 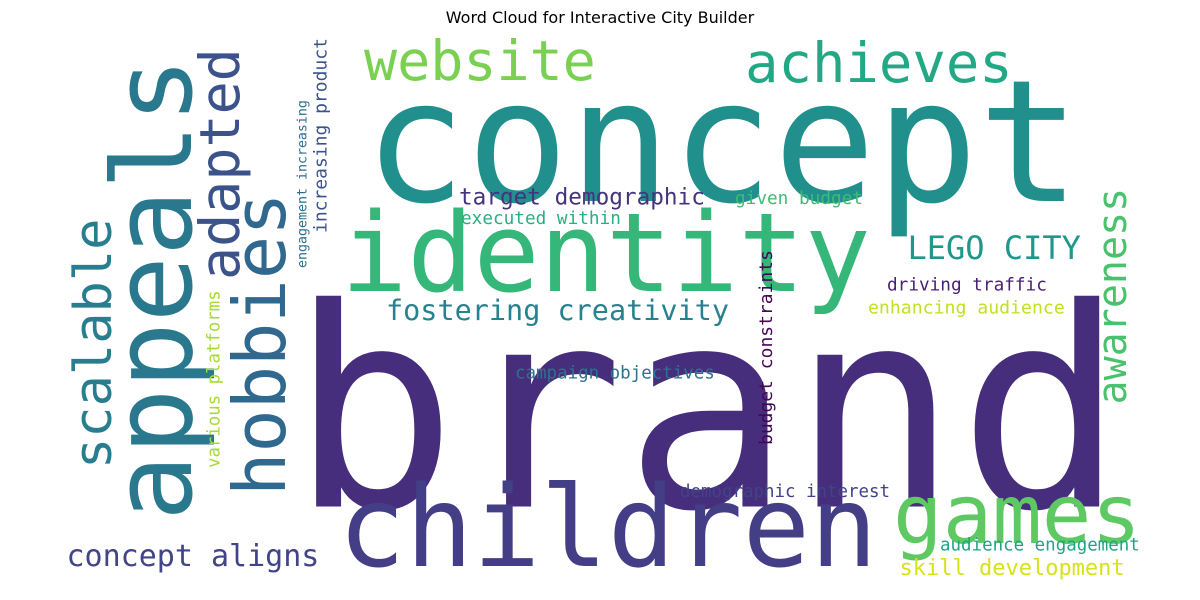 What do you see at coordinates (582, 197) in the screenshot?
I see `word-target-demographic: target demographic` at bounding box center [582, 197].